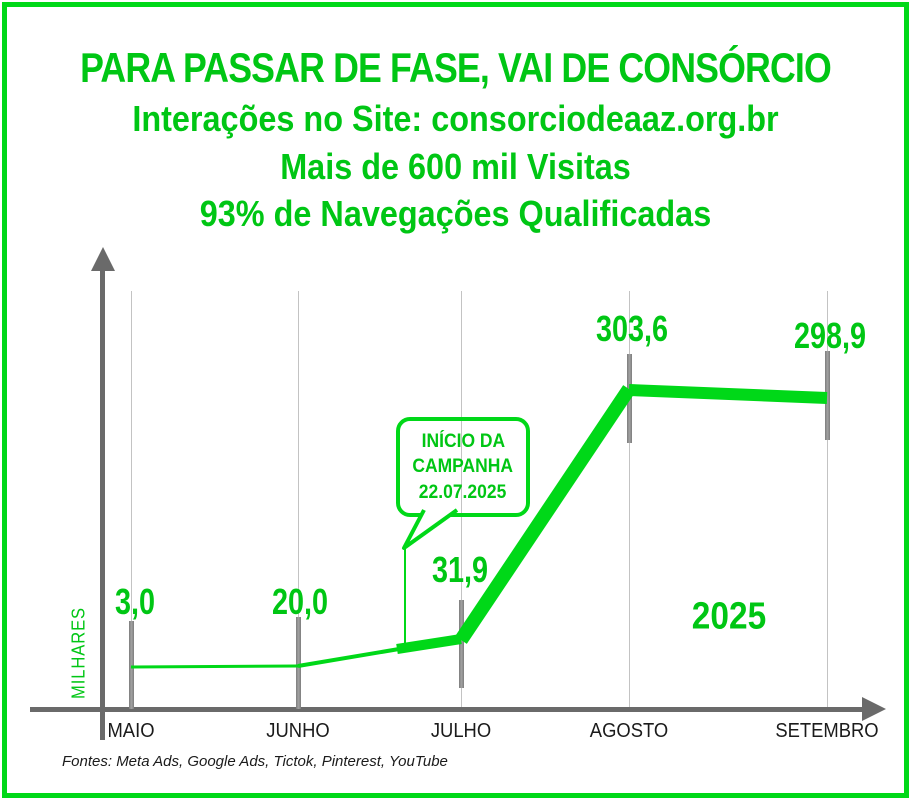  What do you see at coordinates (78, 653) in the screenshot?
I see `y-axis-label: MILHARES` at bounding box center [78, 653].